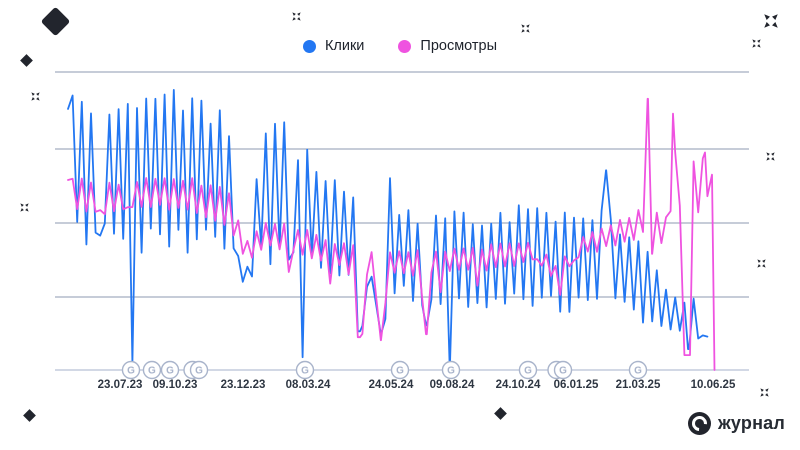 The height and width of the screenshot is (450, 800). I want to click on views-series-dot-icon, so click(405, 46).